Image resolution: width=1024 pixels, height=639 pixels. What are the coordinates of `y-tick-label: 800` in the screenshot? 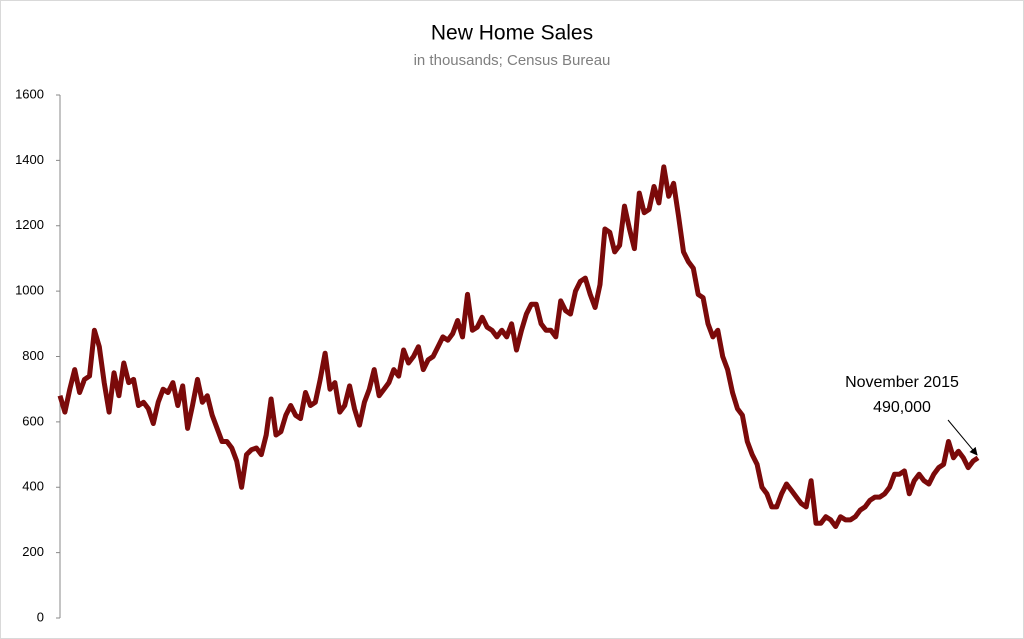 It's located at (33, 355).